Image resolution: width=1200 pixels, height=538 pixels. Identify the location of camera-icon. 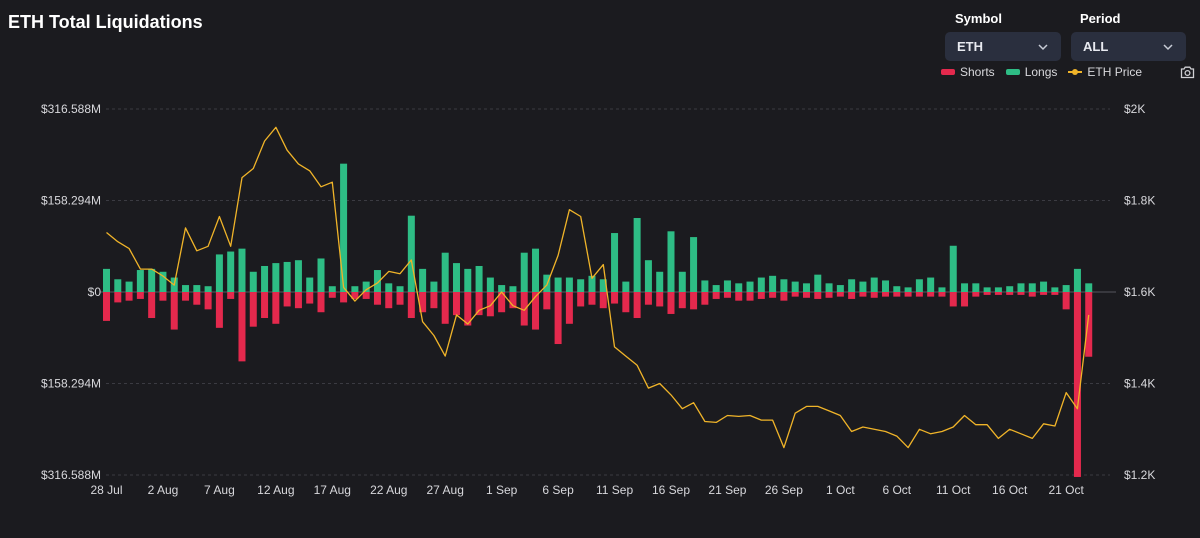
(1187, 72).